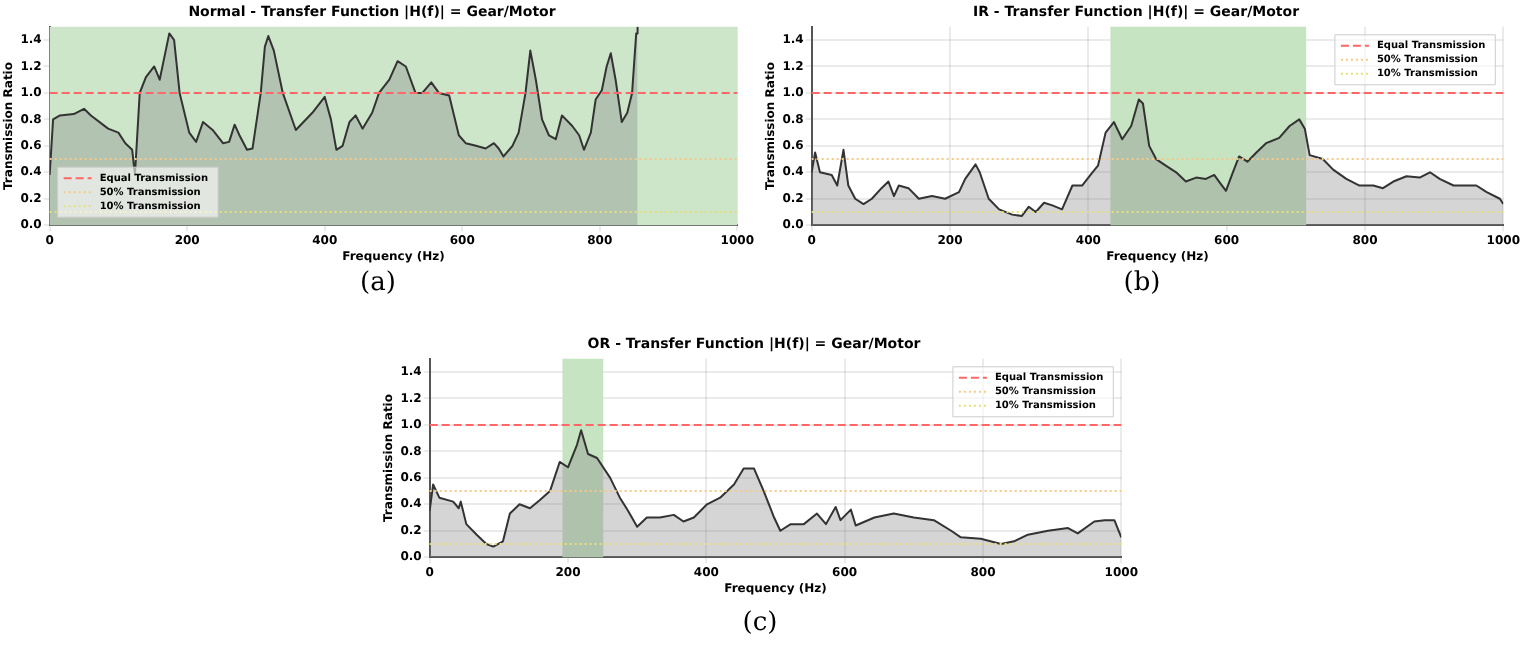 The image size is (1522, 656). What do you see at coordinates (1142, 283) in the screenshot?
I see `text: (b)` at bounding box center [1142, 283].